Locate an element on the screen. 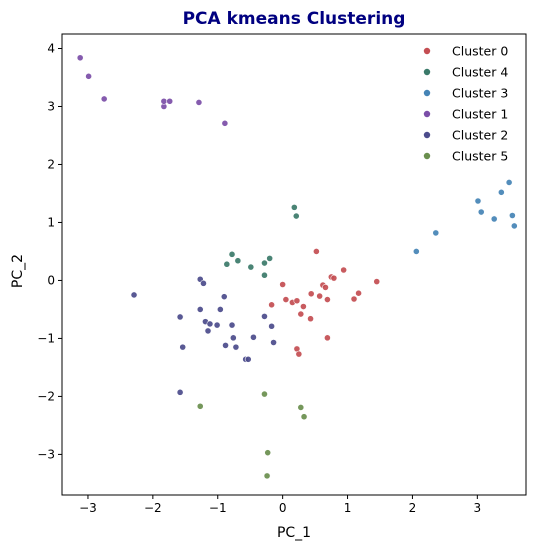  y-tick-label: 3 is located at coordinates (51, 106).